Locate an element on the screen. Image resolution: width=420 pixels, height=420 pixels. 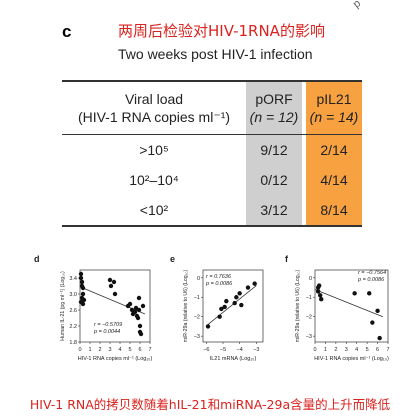
header-viral-load-line1: Viral load is located at coordinates (154, 99).